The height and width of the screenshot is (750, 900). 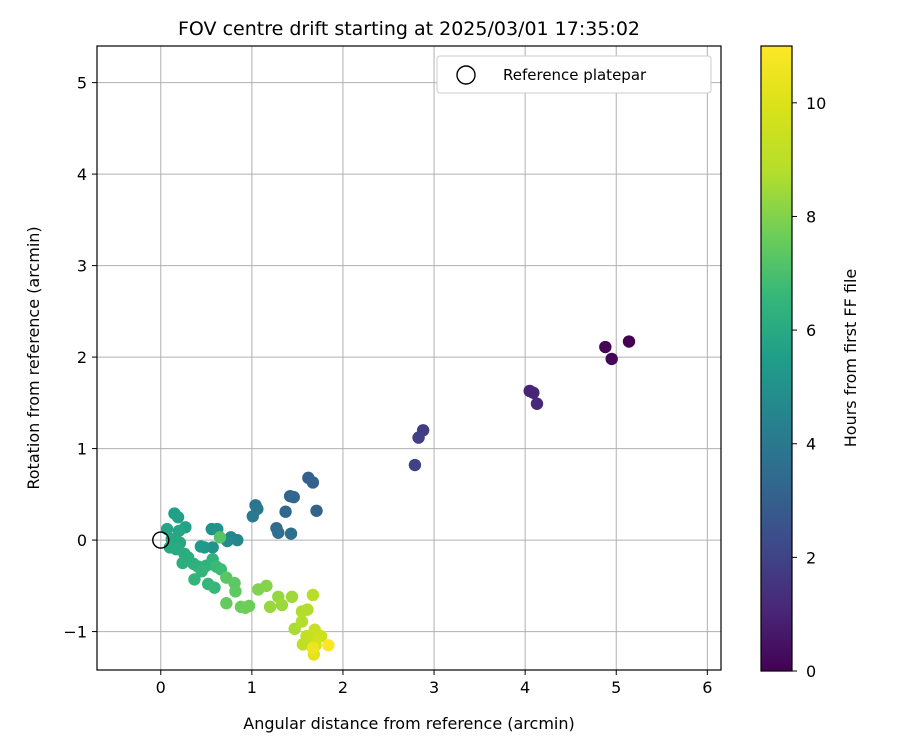 What do you see at coordinates (811, 330) in the screenshot?
I see `colorbar-tick-label: 6` at bounding box center [811, 330].